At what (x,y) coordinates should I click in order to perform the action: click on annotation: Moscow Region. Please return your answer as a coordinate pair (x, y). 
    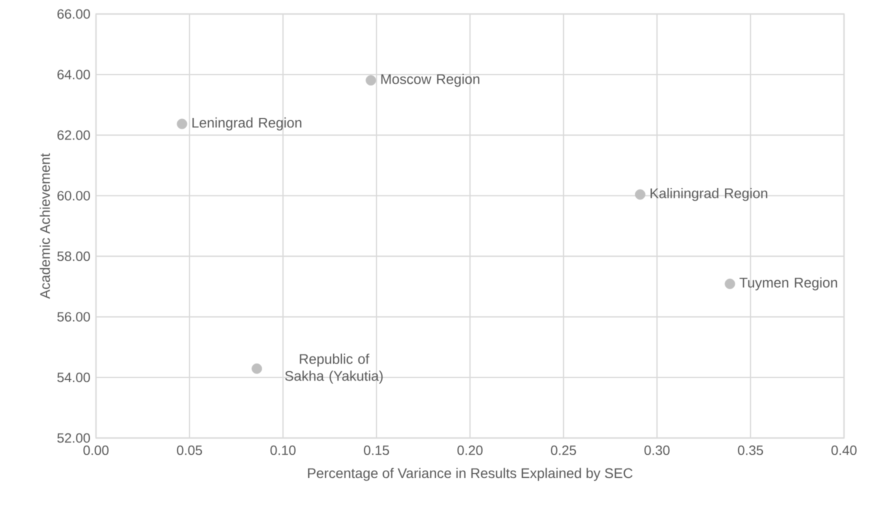
    Looking at the image, I should click on (430, 80).